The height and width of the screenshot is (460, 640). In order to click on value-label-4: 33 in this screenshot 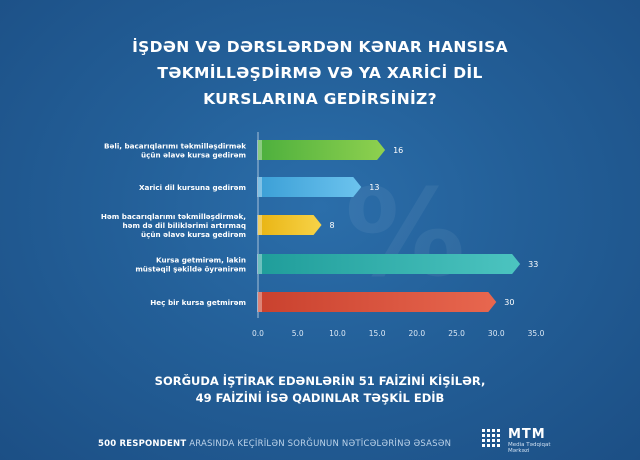, I will do `click(533, 264)`.